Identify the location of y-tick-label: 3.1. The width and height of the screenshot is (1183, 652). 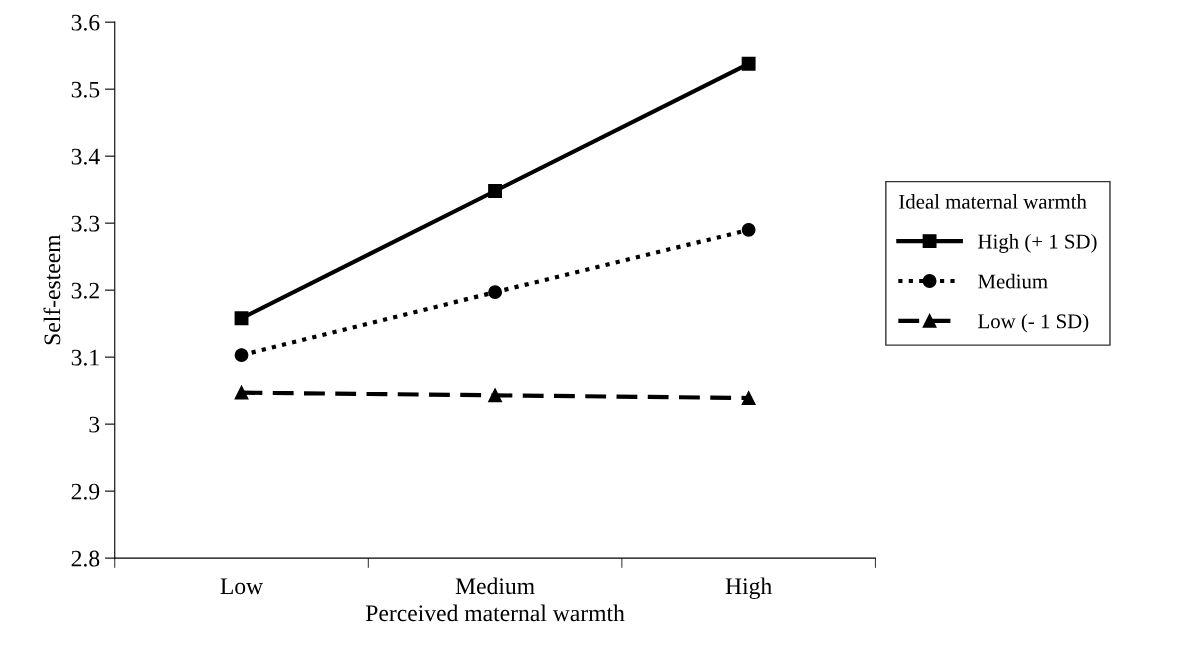
(85, 357).